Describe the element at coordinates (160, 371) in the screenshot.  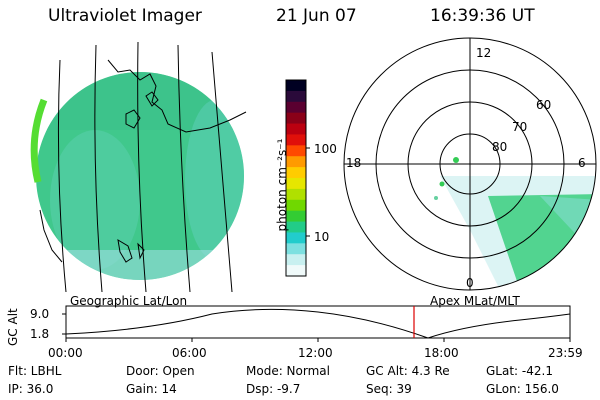
I see `door-info: Door: Open` at that location.